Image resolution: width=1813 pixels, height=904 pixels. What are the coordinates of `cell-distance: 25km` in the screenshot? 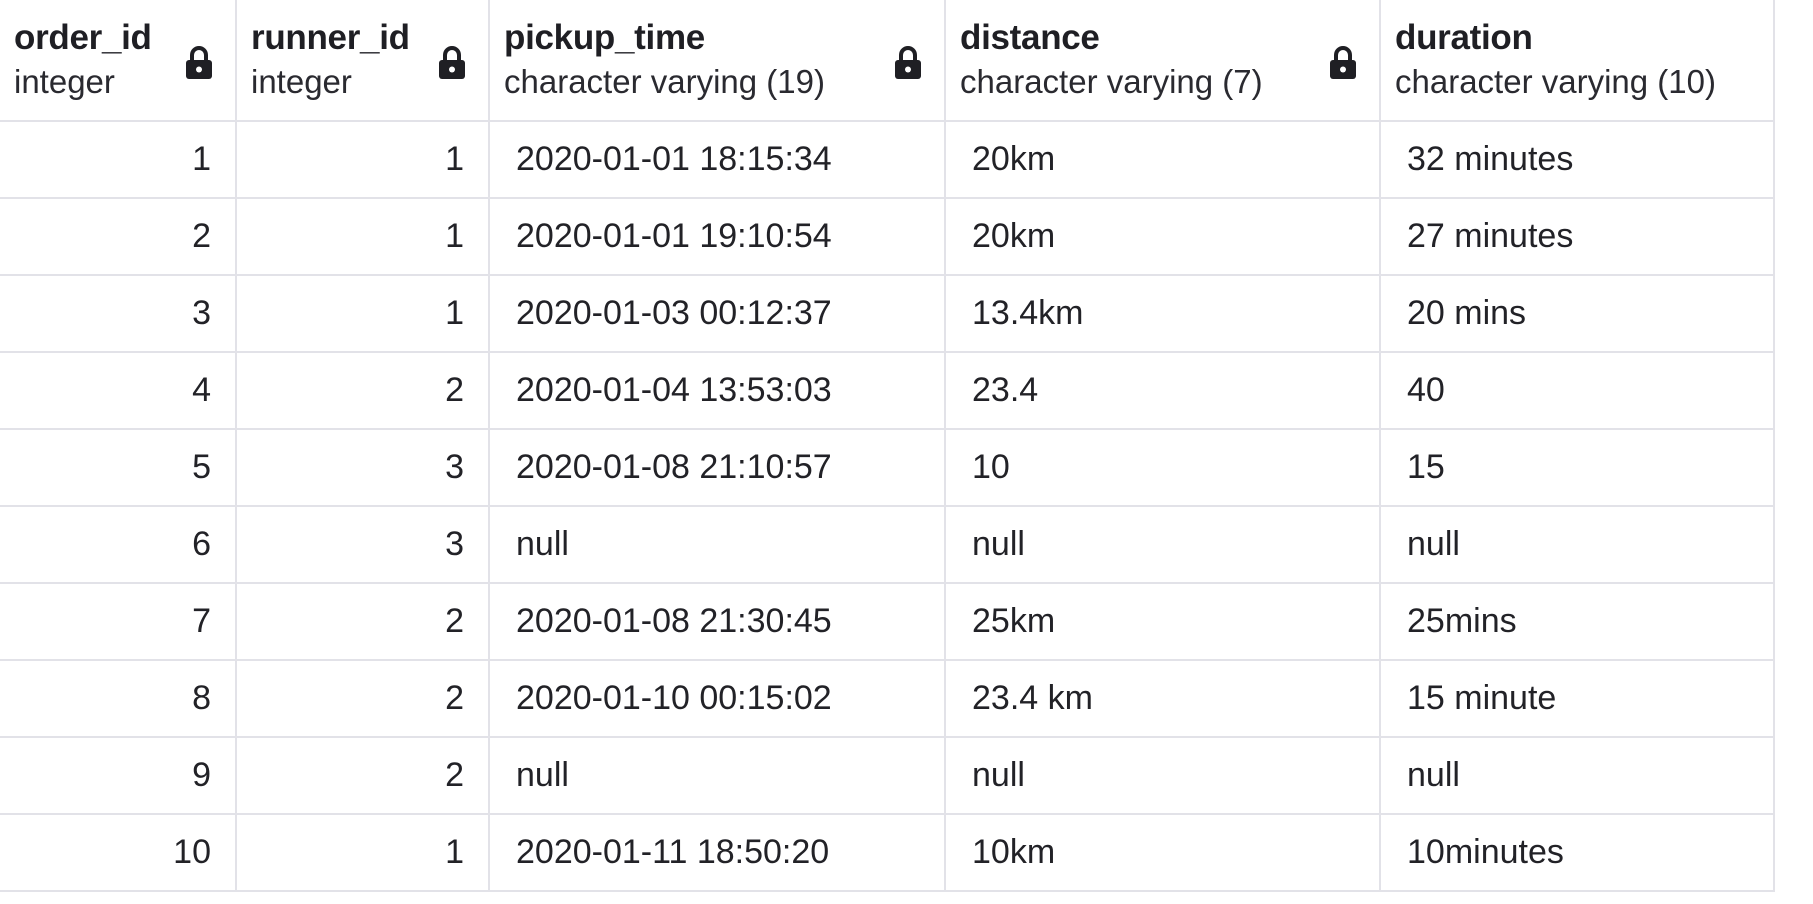 It's located at (1163, 622).